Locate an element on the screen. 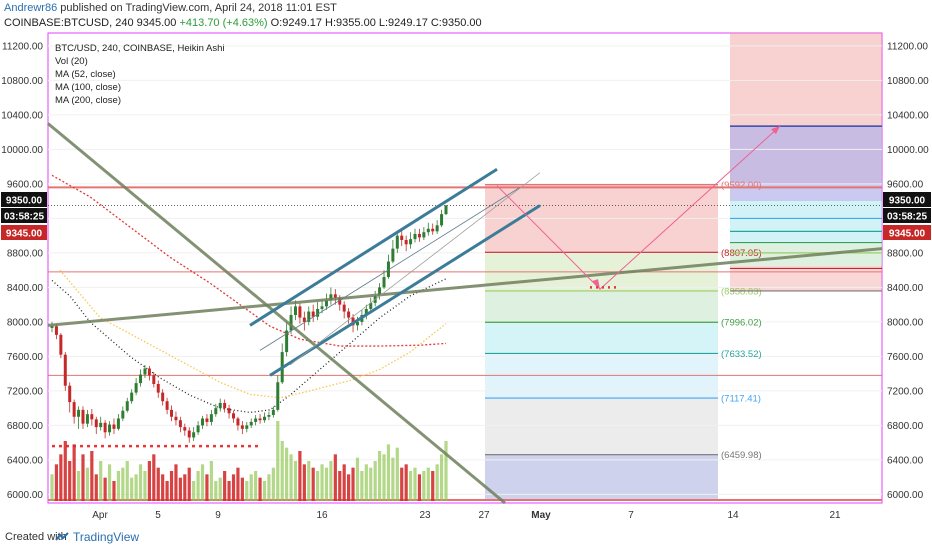  last-price: 9345.00 is located at coordinates (156, 23).